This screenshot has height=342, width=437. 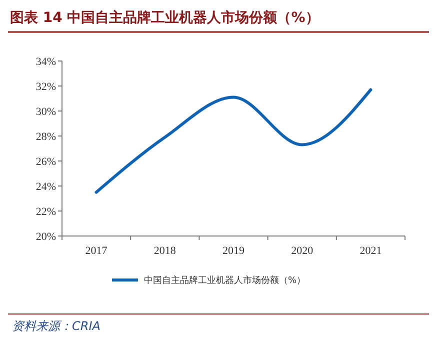 What do you see at coordinates (56, 326) in the screenshot?
I see `text: 资料来源：CRIA` at bounding box center [56, 326].